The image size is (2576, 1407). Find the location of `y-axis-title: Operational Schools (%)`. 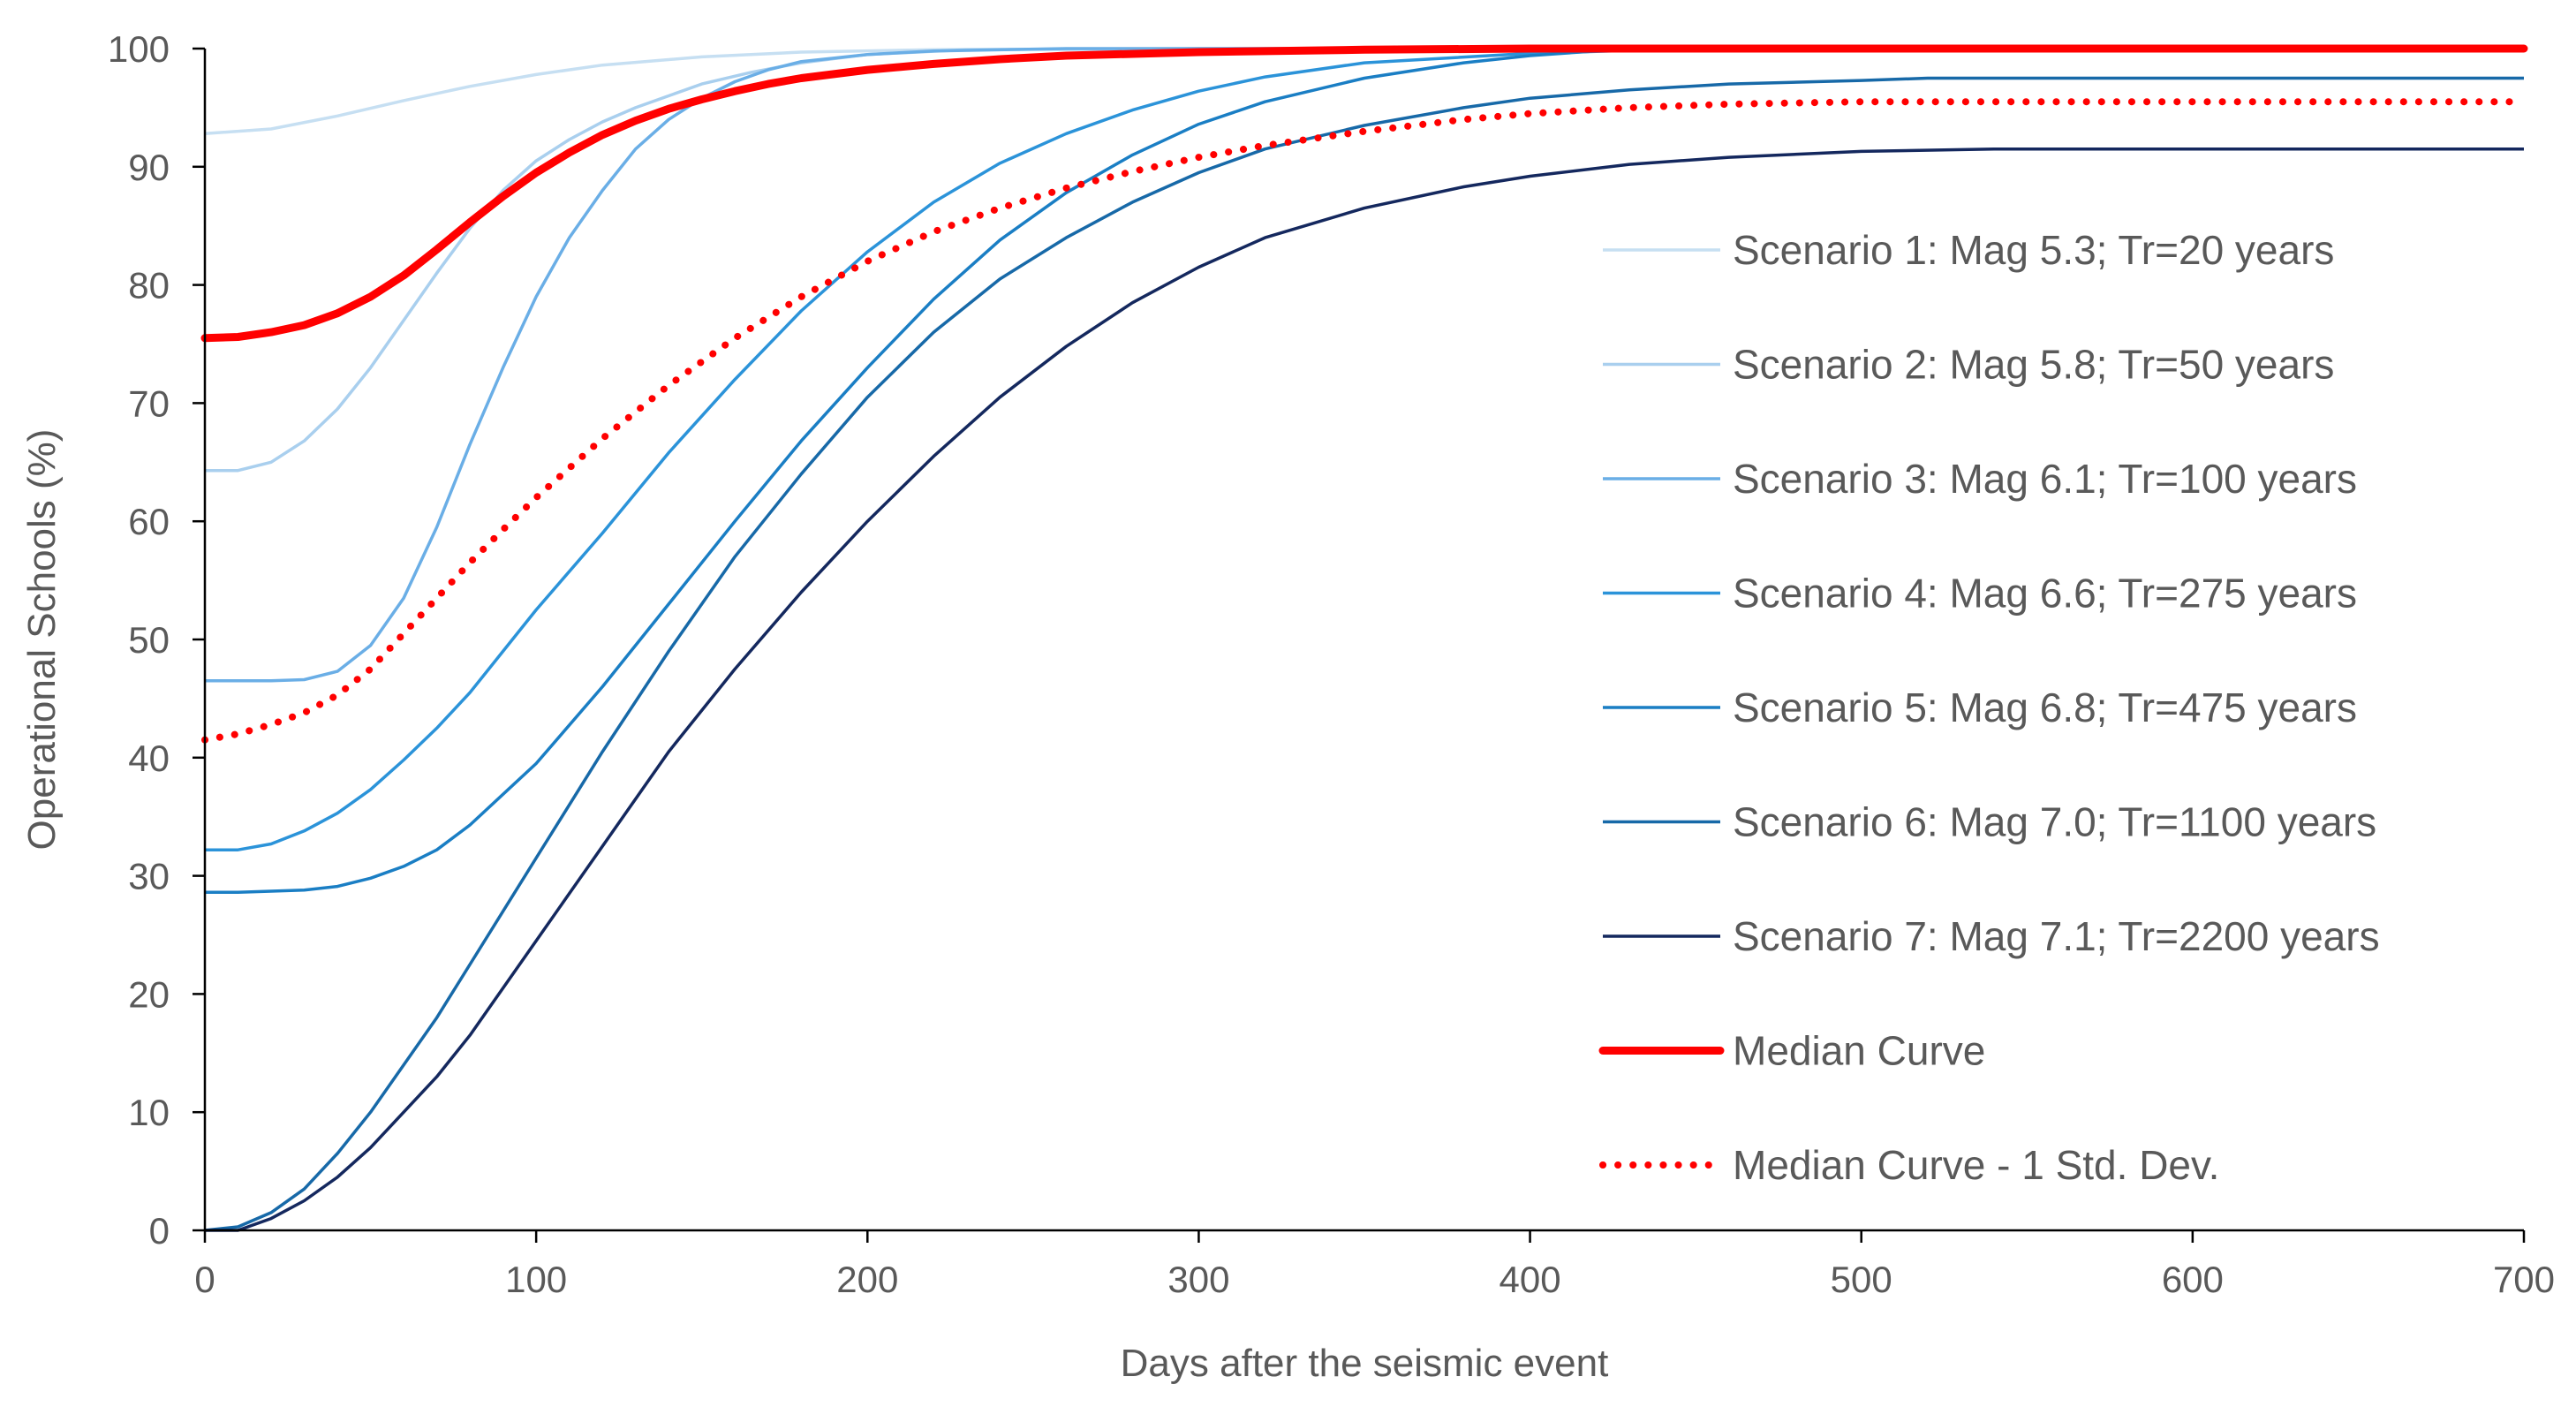

y-axis-title: Operational Schools (%) is located at coordinates (42, 640).